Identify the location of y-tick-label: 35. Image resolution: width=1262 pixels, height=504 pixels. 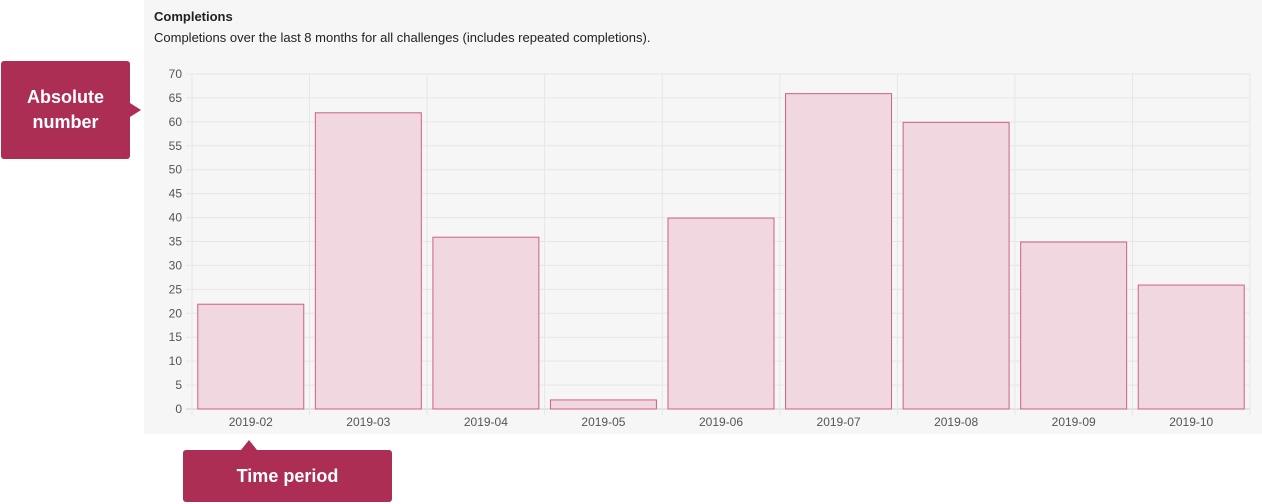
(176, 242).